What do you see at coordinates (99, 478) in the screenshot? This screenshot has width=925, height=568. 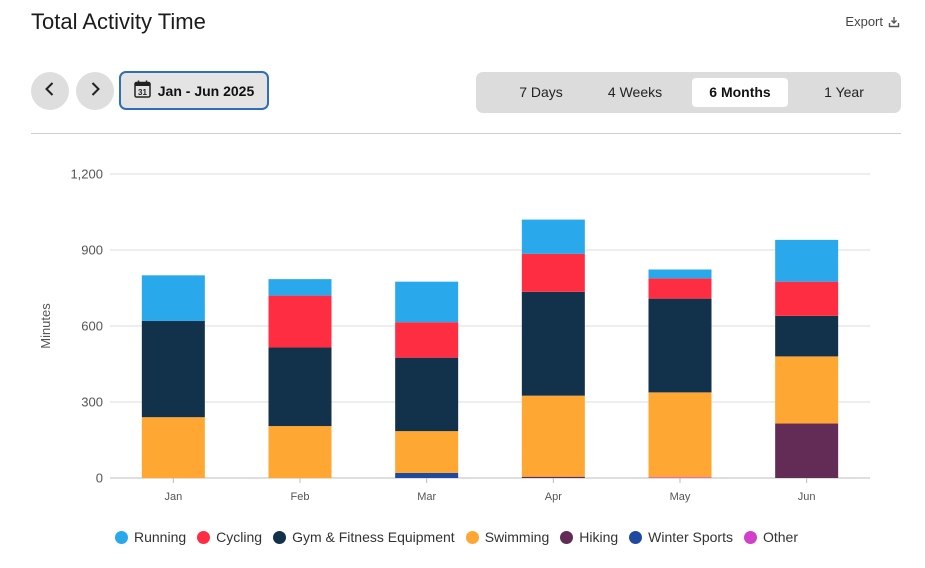 I see `y-tick-label: 0` at bounding box center [99, 478].